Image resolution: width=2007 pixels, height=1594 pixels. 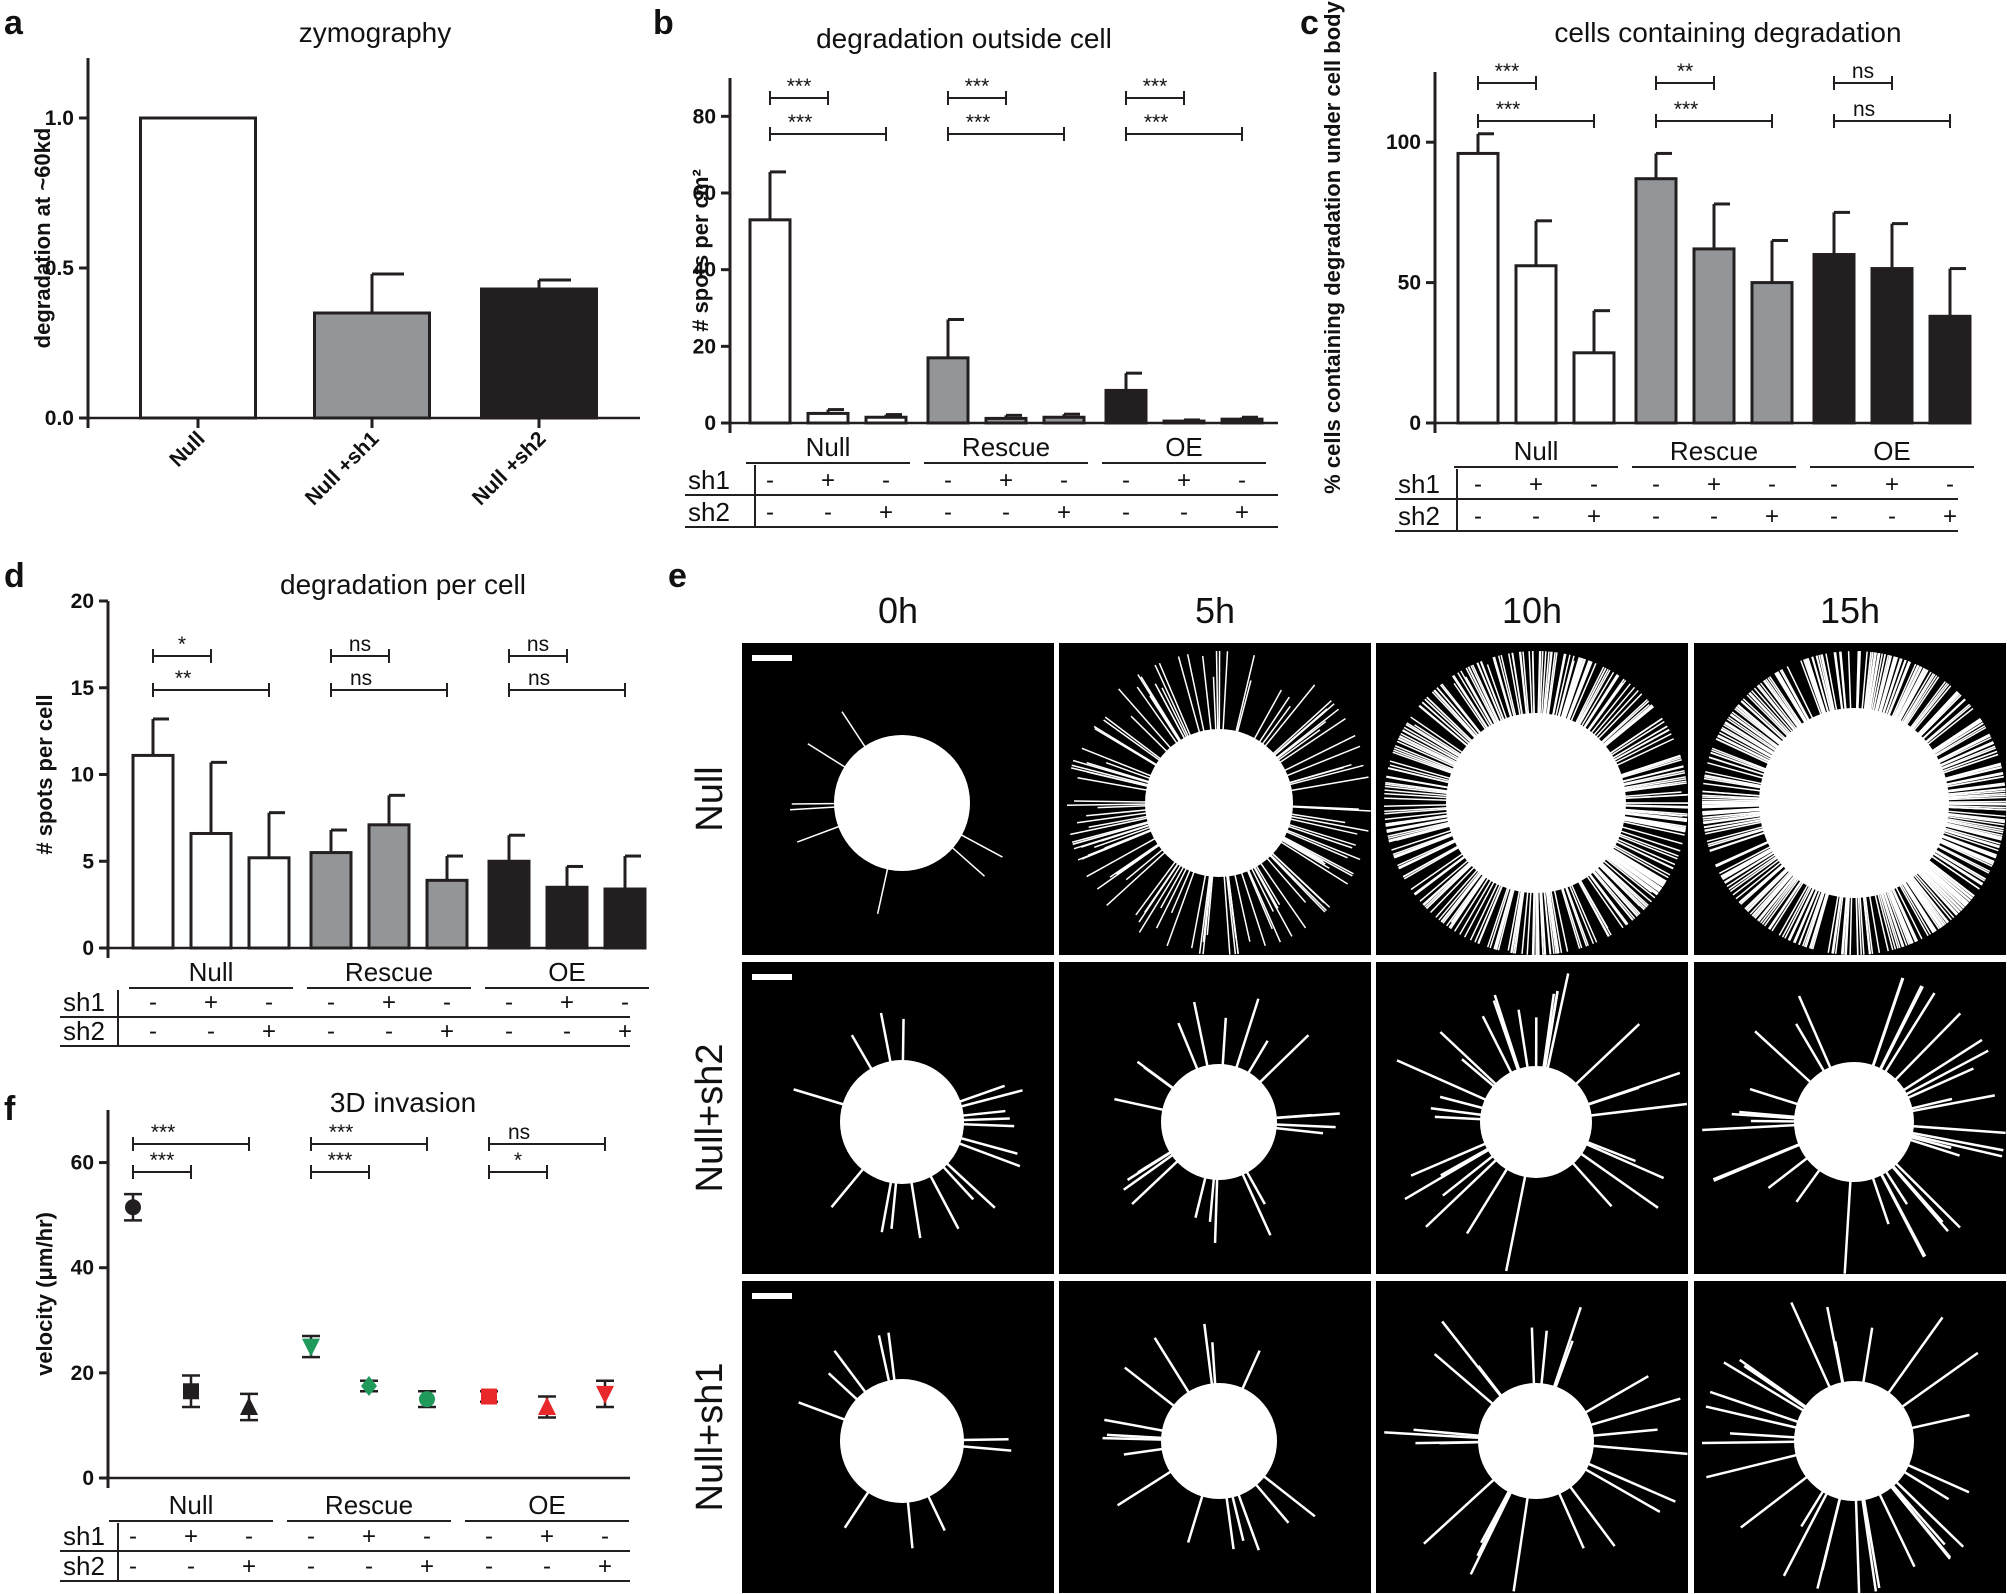 I want to click on panel-label-f: f, so click(x=10, y=1109).